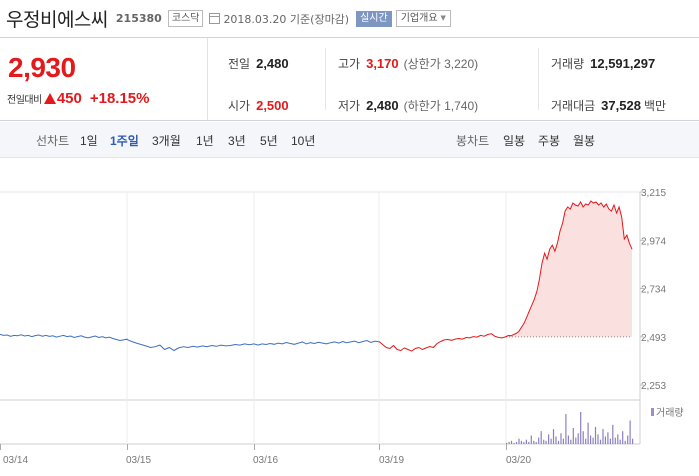 The width and height of the screenshot is (699, 476). What do you see at coordinates (49, 98) in the screenshot?
I see `up-triangle-icon` at bounding box center [49, 98].